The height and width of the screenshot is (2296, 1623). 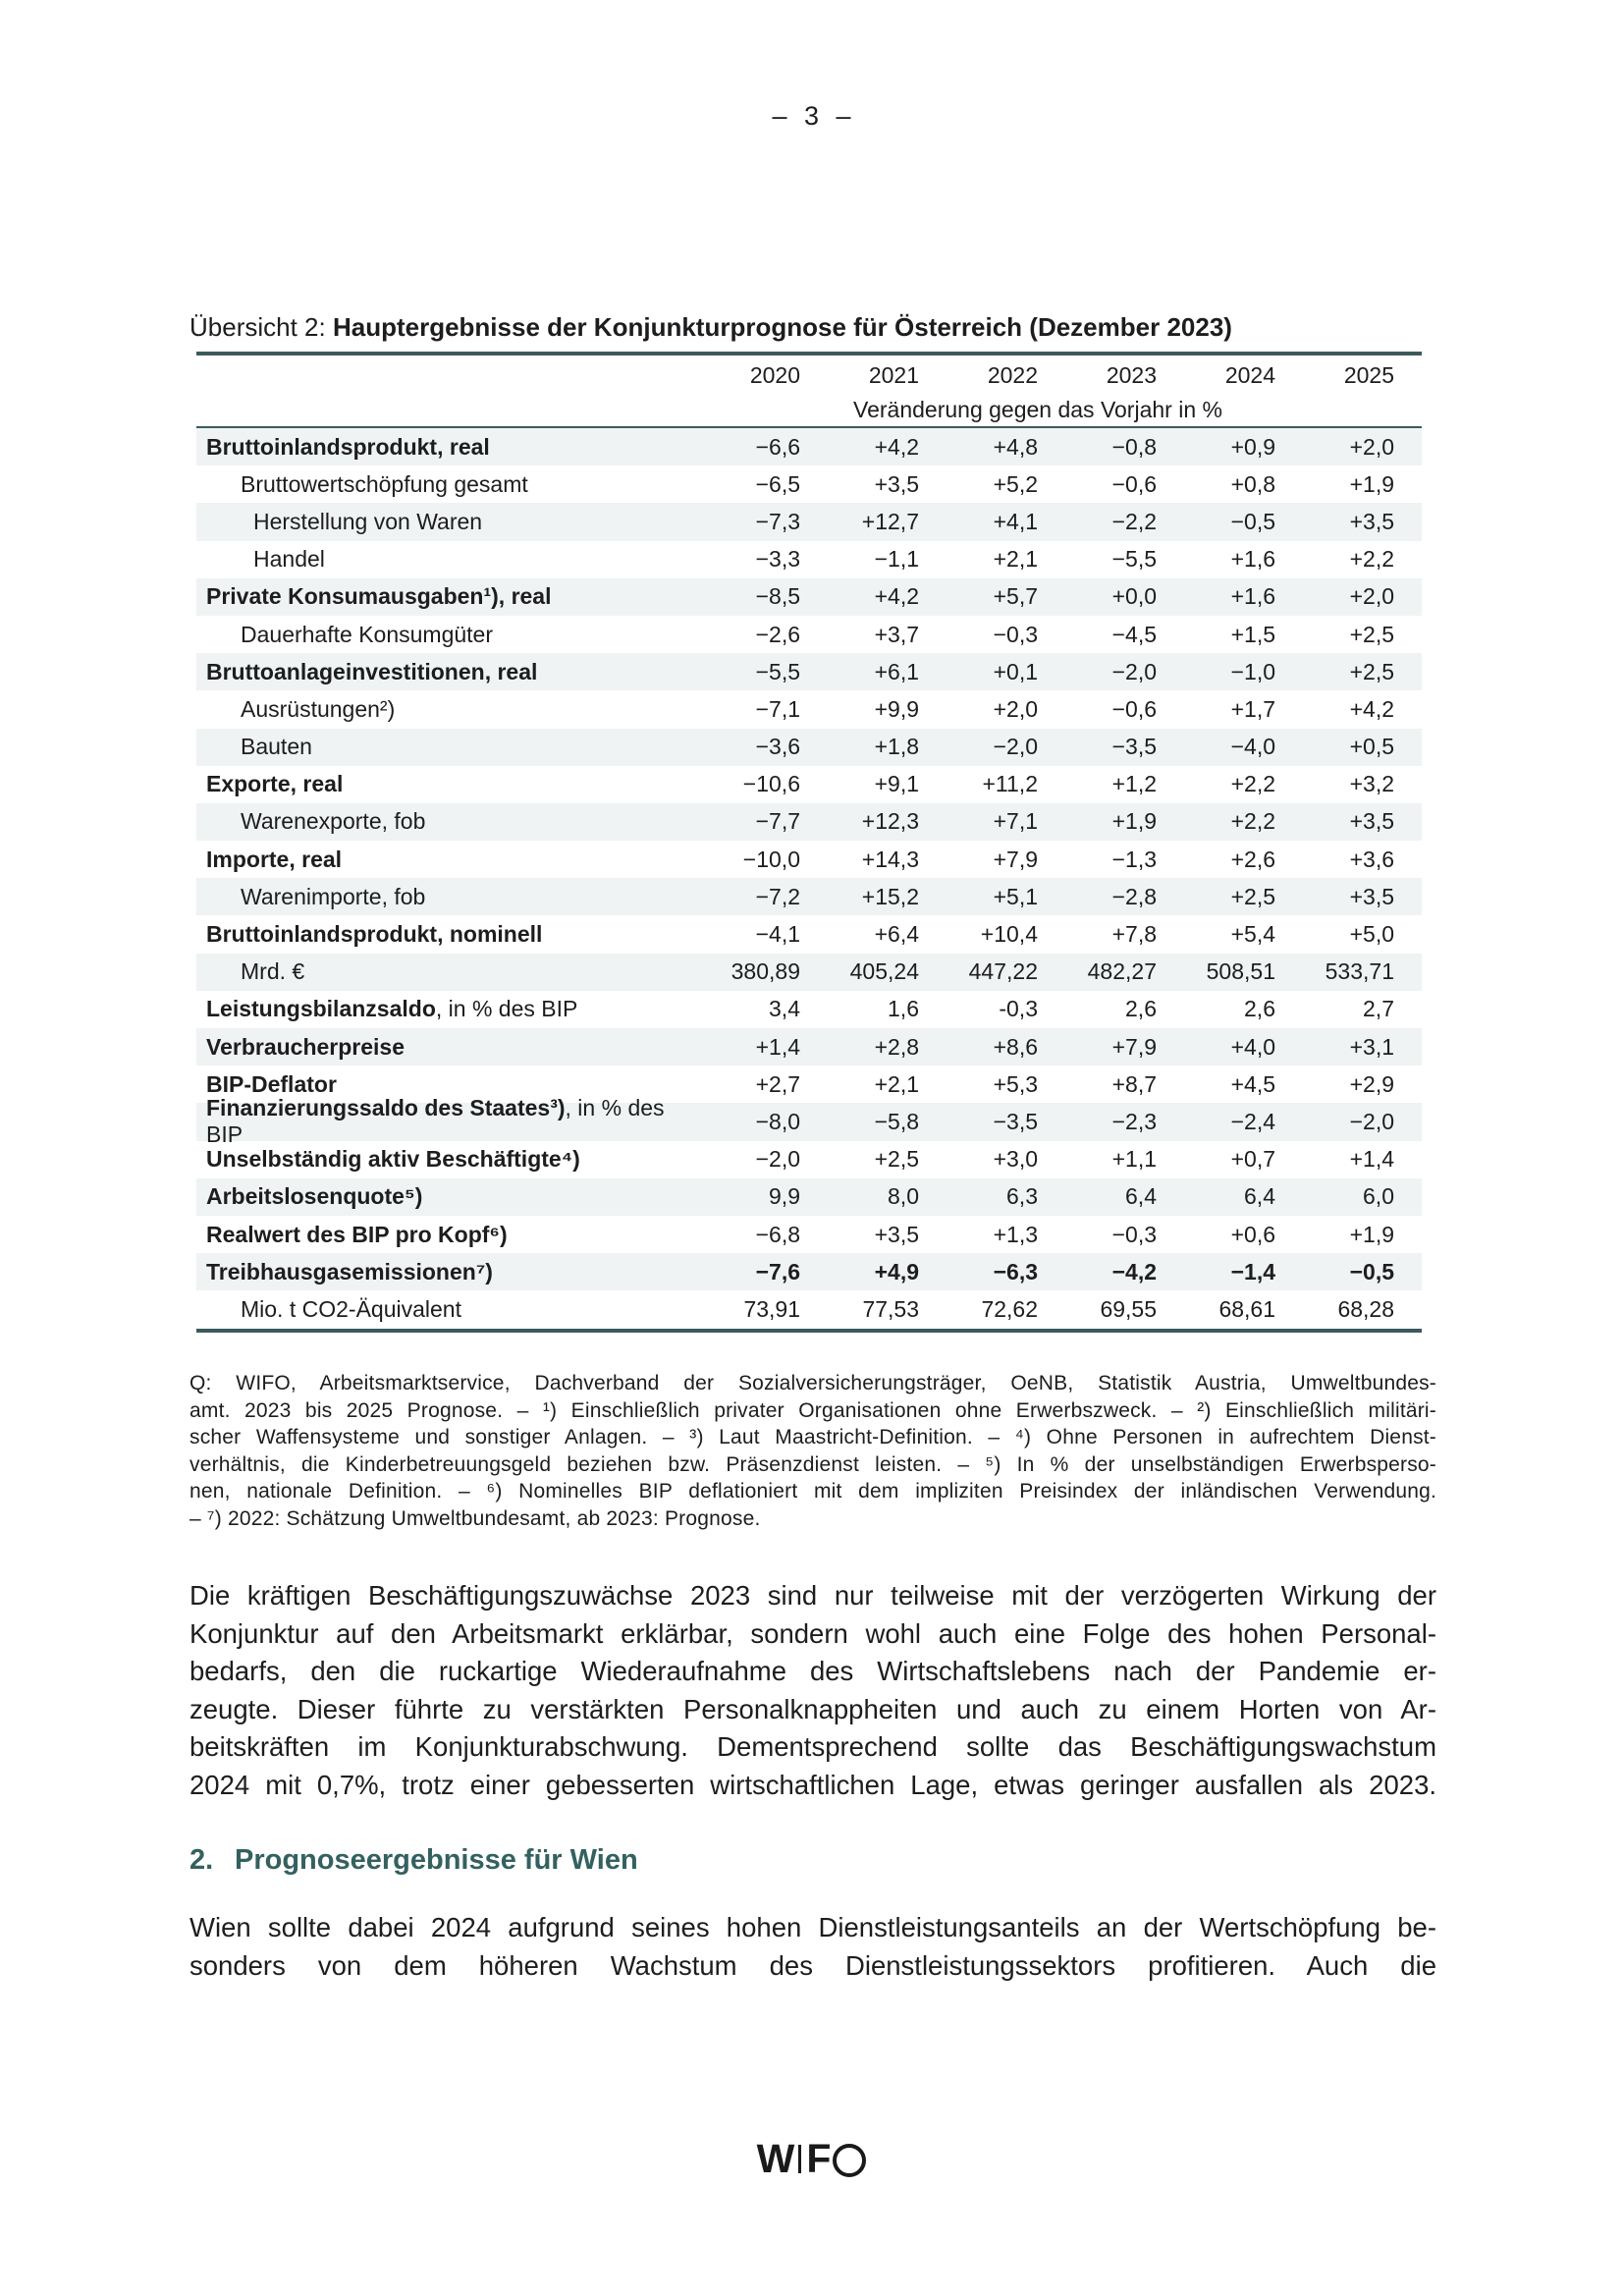 I want to click on cell-value: +12,3, so click(x=890, y=821).